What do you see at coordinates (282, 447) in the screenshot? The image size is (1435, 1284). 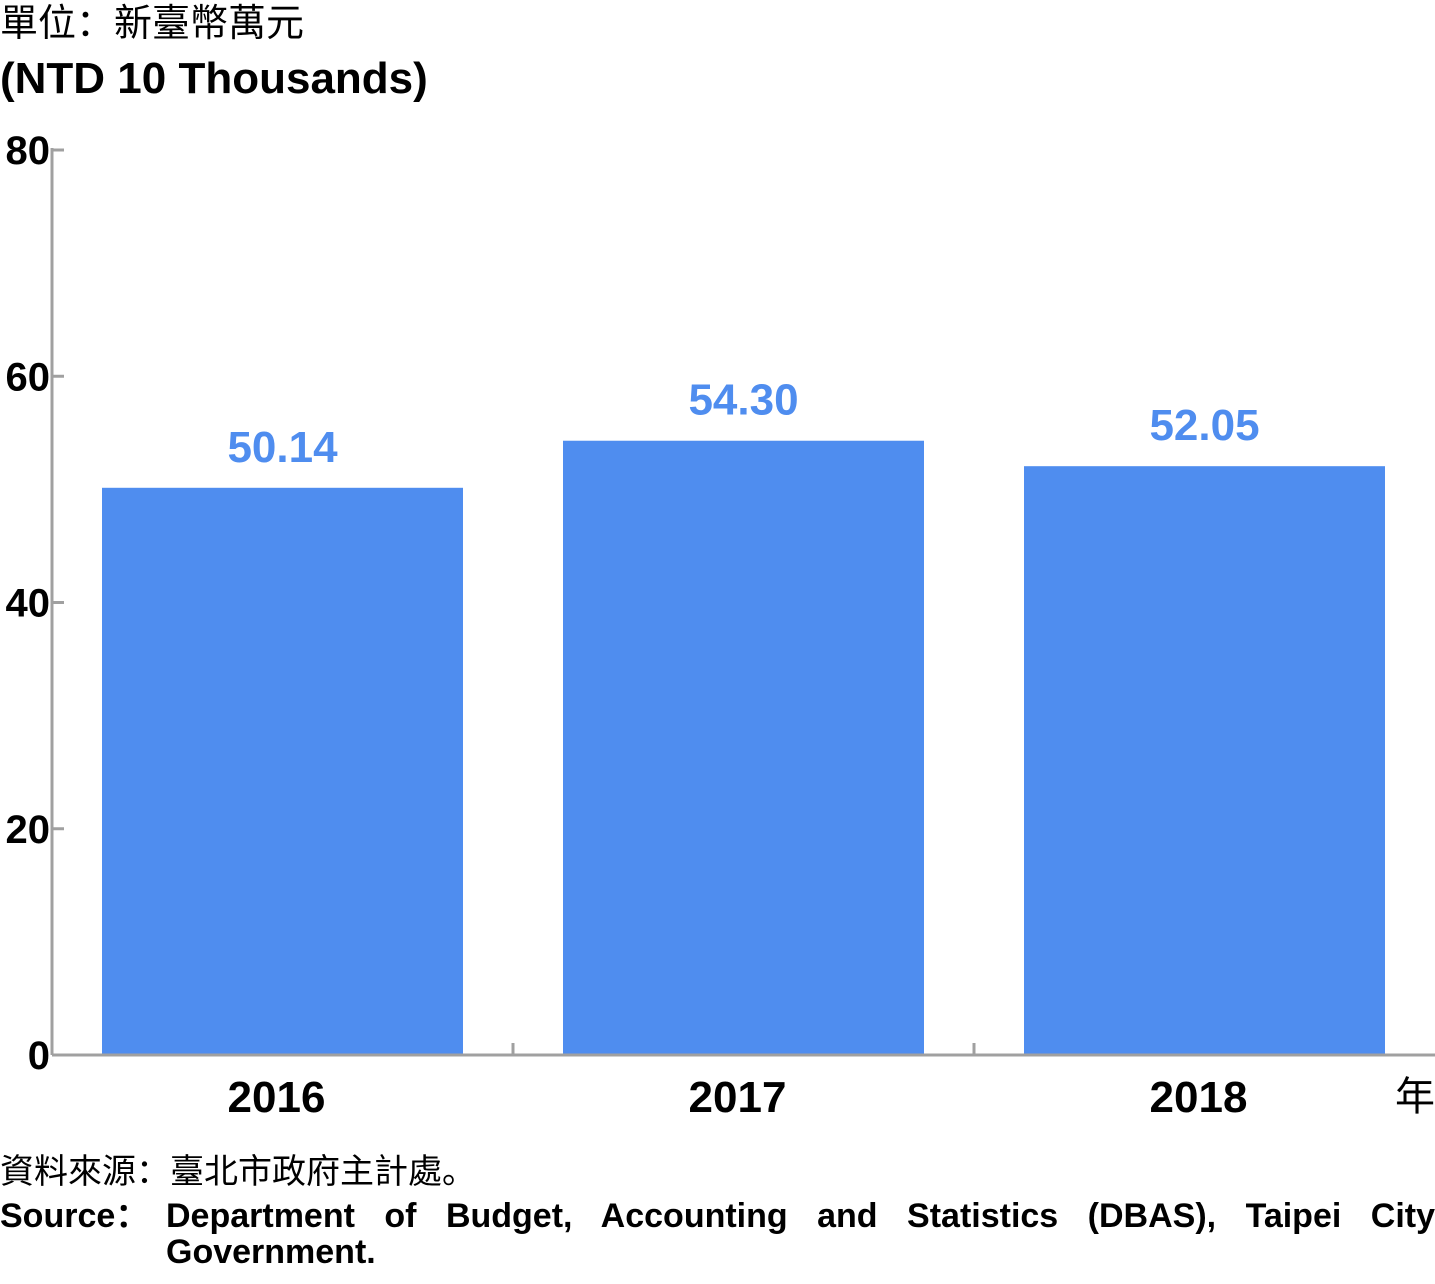 I see `value-label-2016: 50.14` at bounding box center [282, 447].